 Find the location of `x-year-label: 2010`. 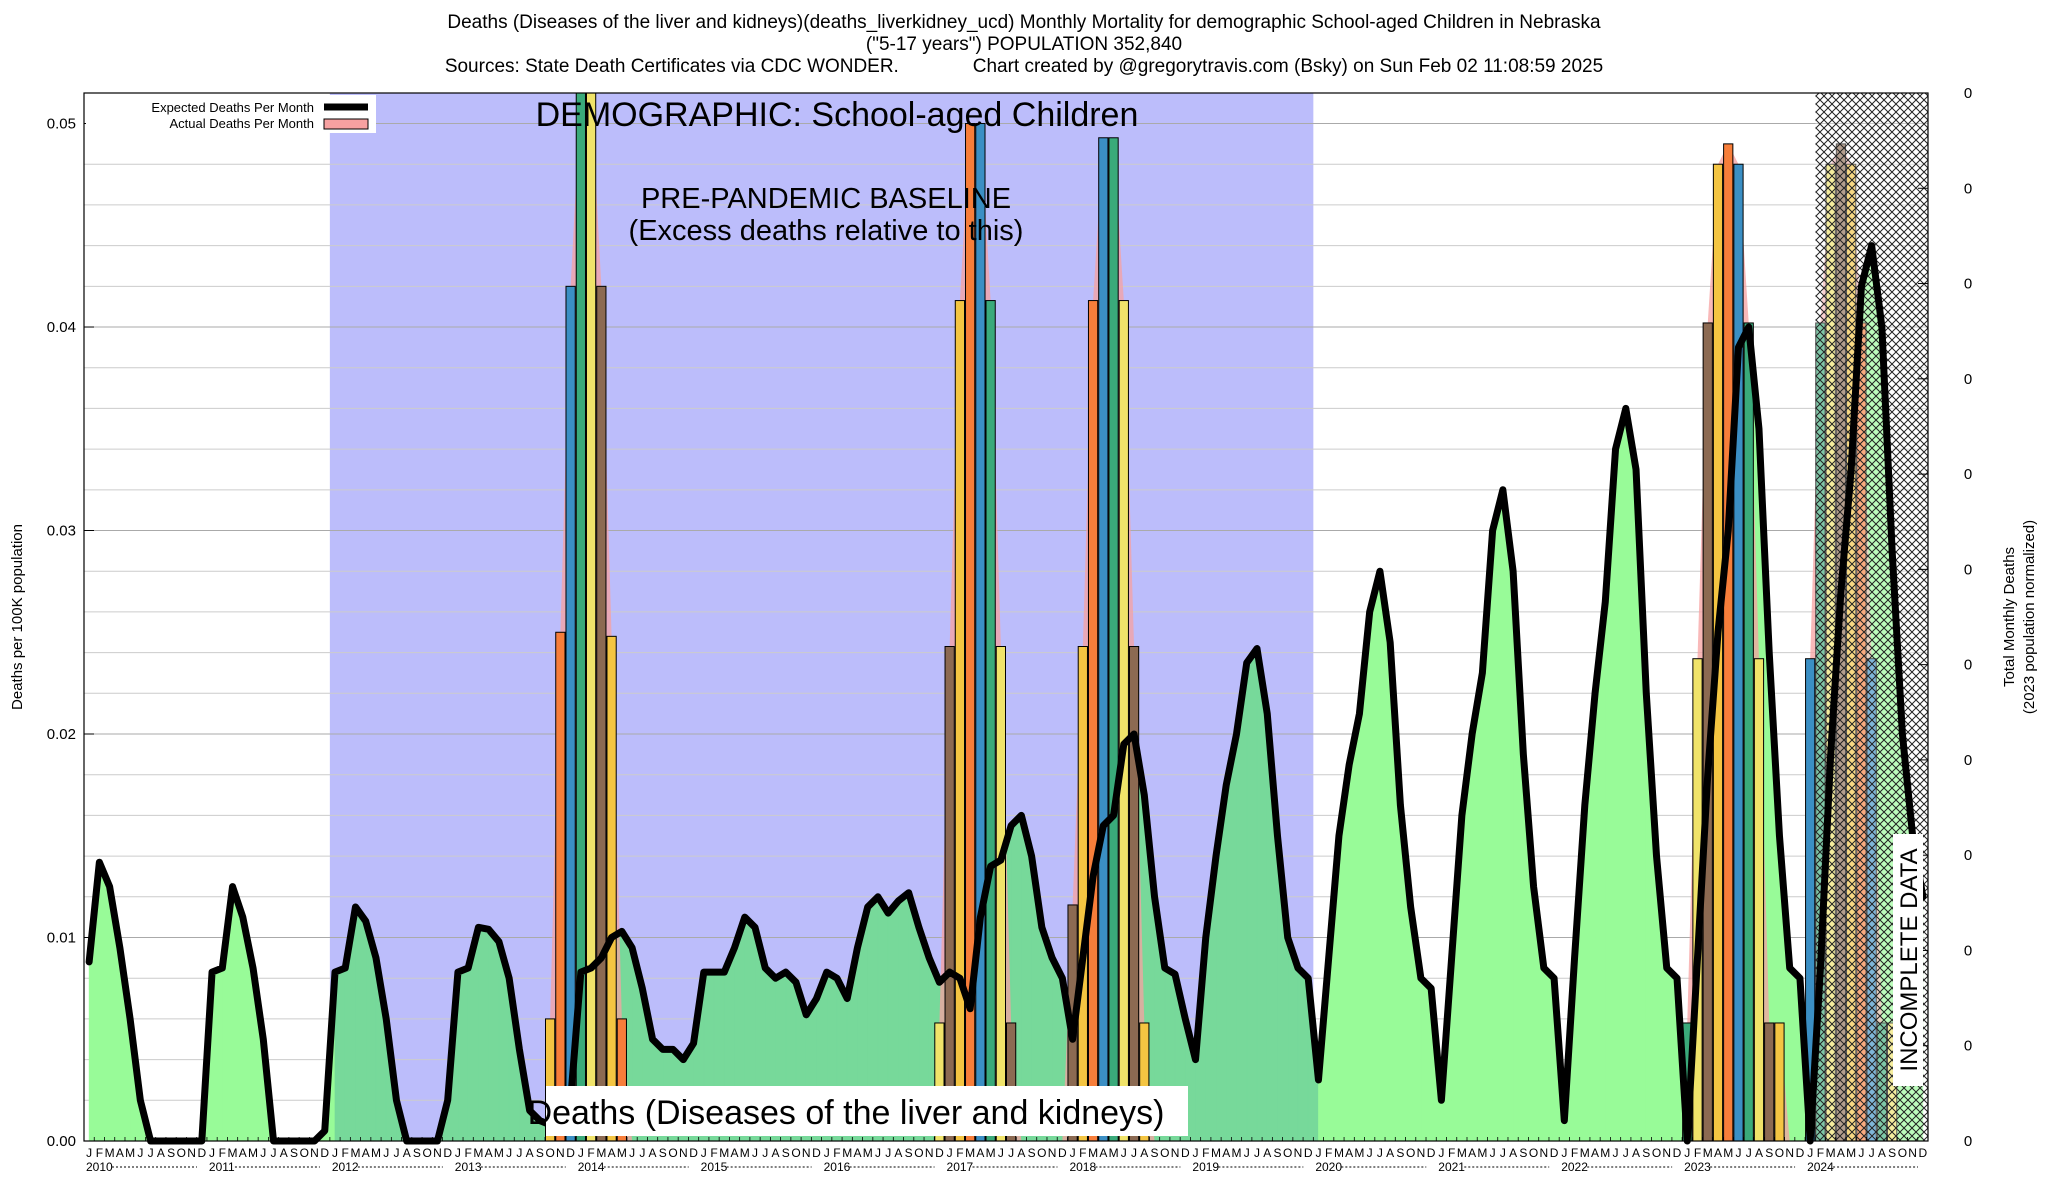

x-year-label: 2010 is located at coordinates (99, 1167).